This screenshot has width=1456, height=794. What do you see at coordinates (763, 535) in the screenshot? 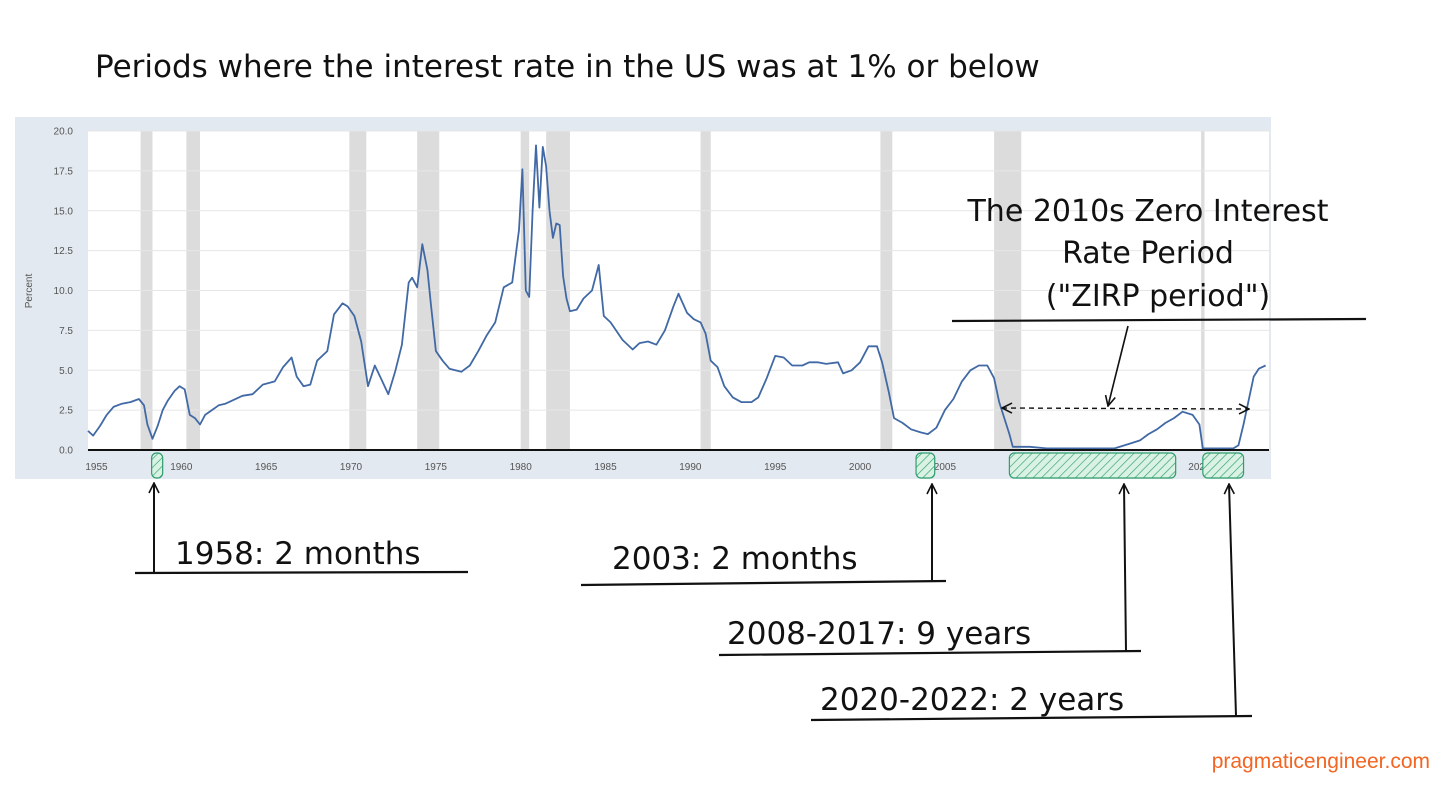
I see `annotation-2003: 2003: 2 months` at bounding box center [763, 535].